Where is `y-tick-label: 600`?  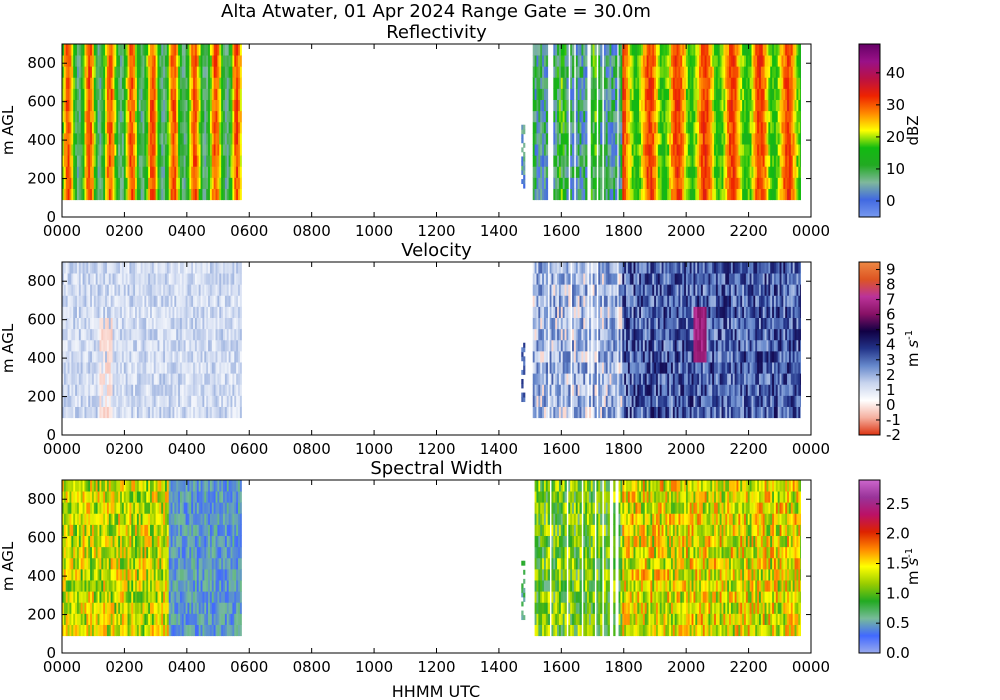 y-tick-label: 600 is located at coordinates (41, 102).